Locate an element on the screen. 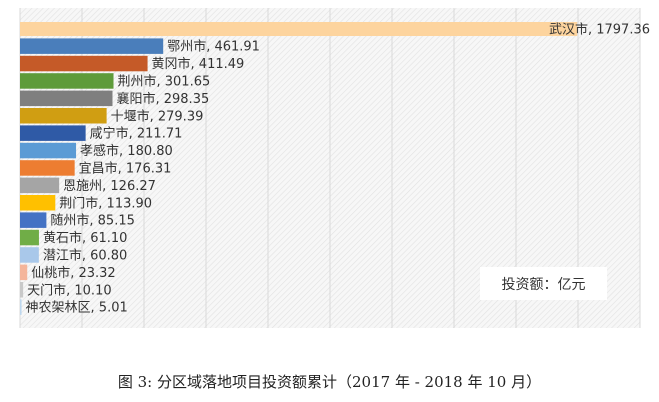 This screenshot has height=402, width=659. data-label-7: 咸宁市, 211.71 is located at coordinates (136, 134).